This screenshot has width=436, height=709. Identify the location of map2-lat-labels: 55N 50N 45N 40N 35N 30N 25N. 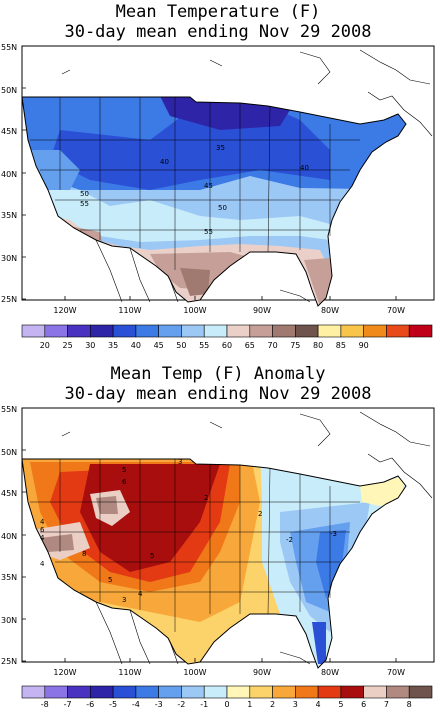
(9, 535).